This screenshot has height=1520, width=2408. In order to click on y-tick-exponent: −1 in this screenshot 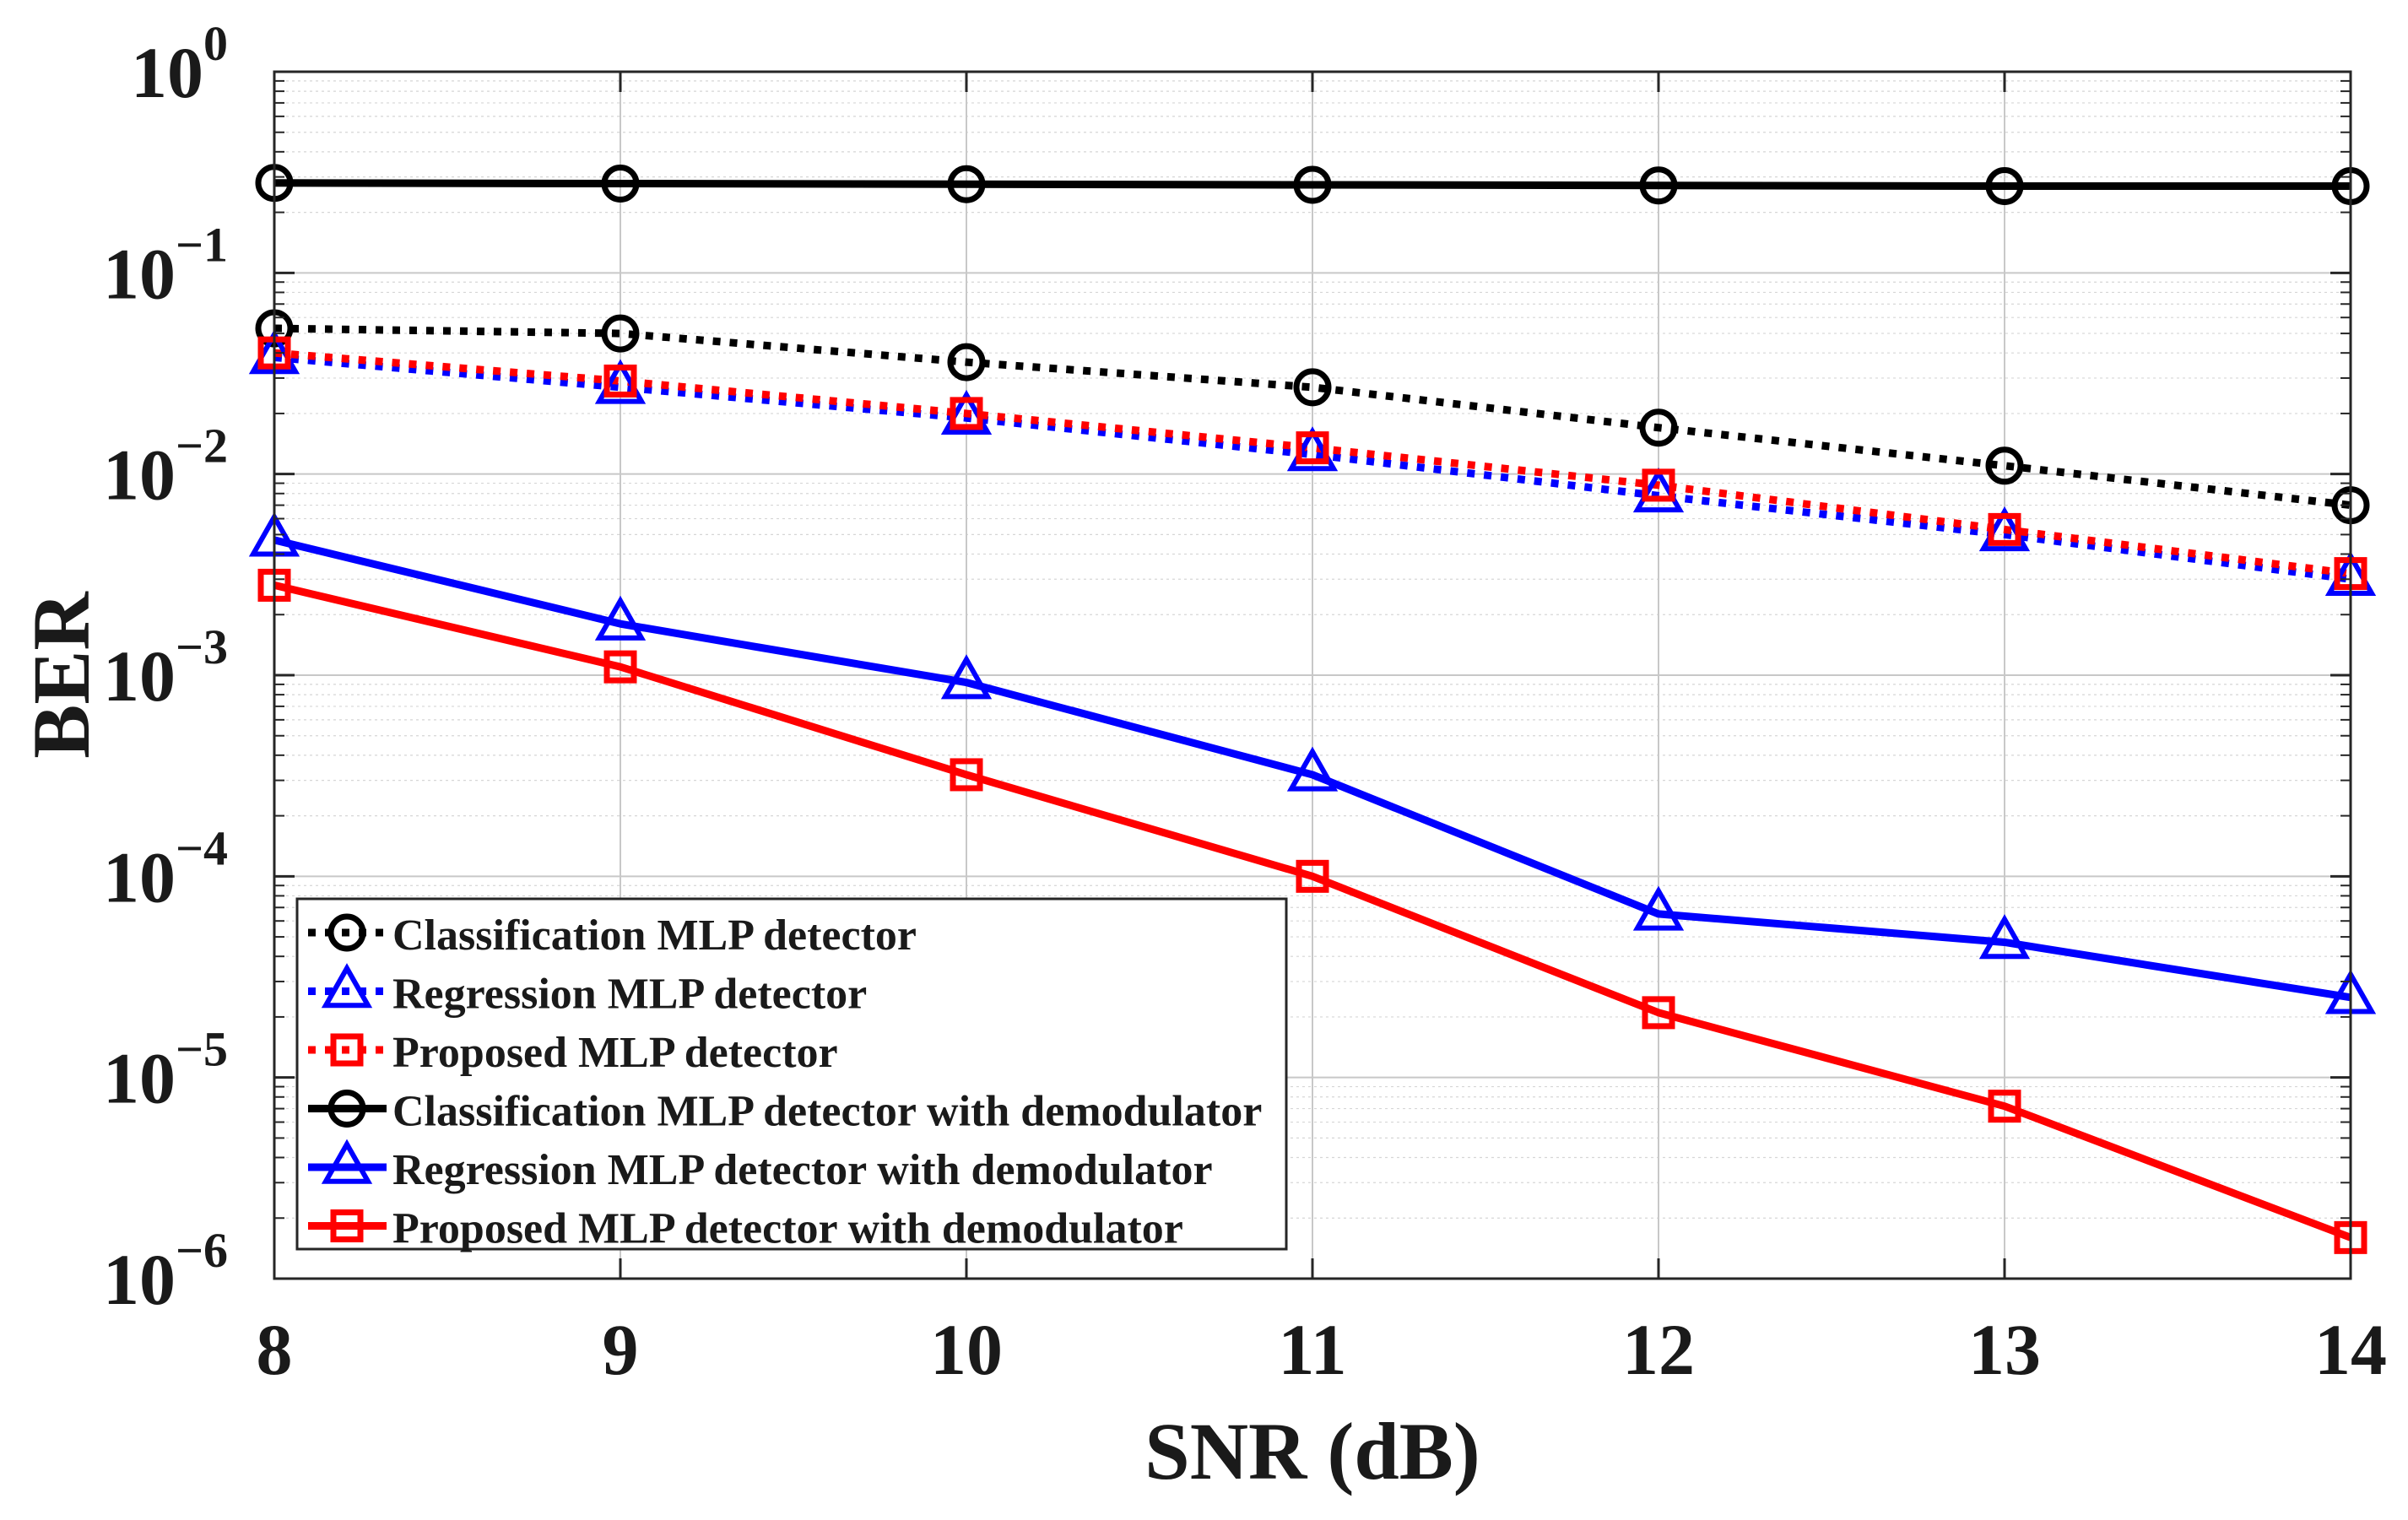, I will do `click(202, 245)`.